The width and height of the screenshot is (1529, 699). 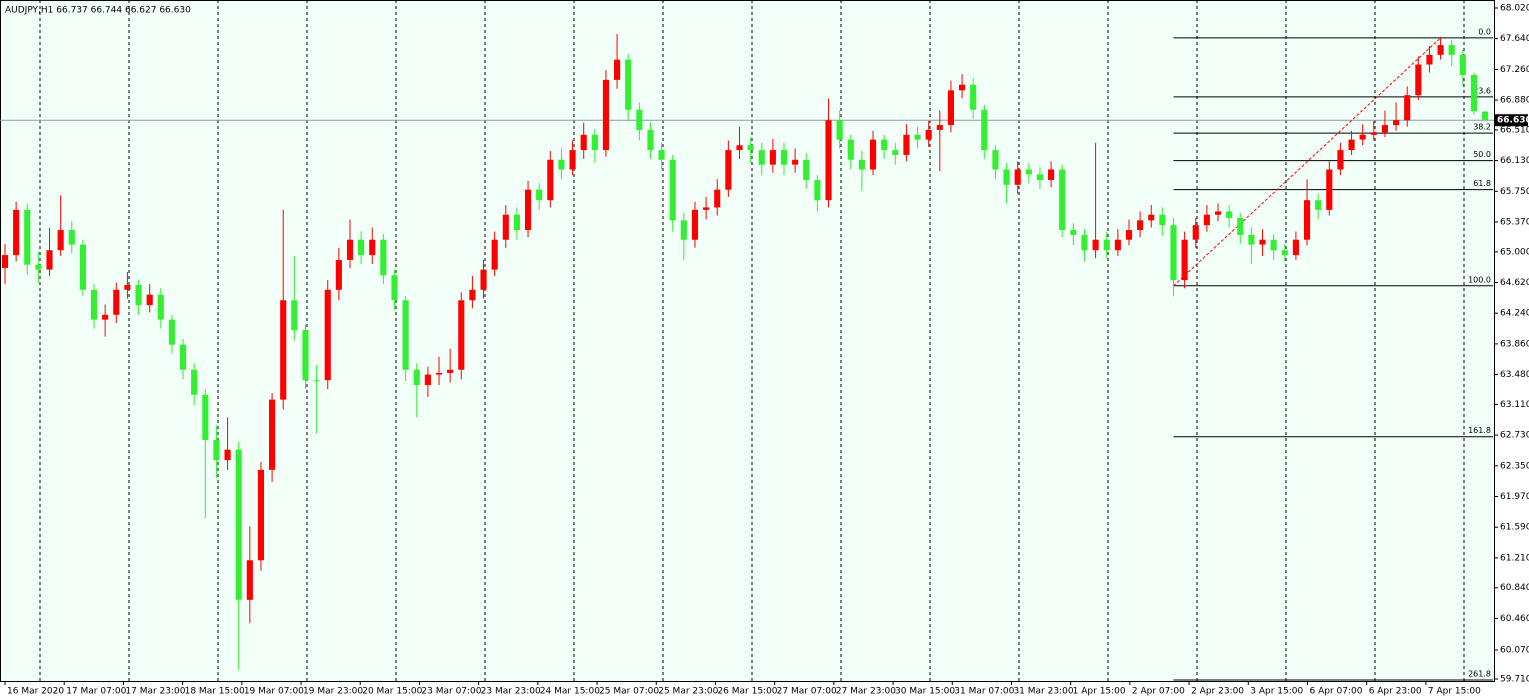 What do you see at coordinates (1482, 90) in the screenshot?
I see `fibo-label: 23.6` at bounding box center [1482, 90].